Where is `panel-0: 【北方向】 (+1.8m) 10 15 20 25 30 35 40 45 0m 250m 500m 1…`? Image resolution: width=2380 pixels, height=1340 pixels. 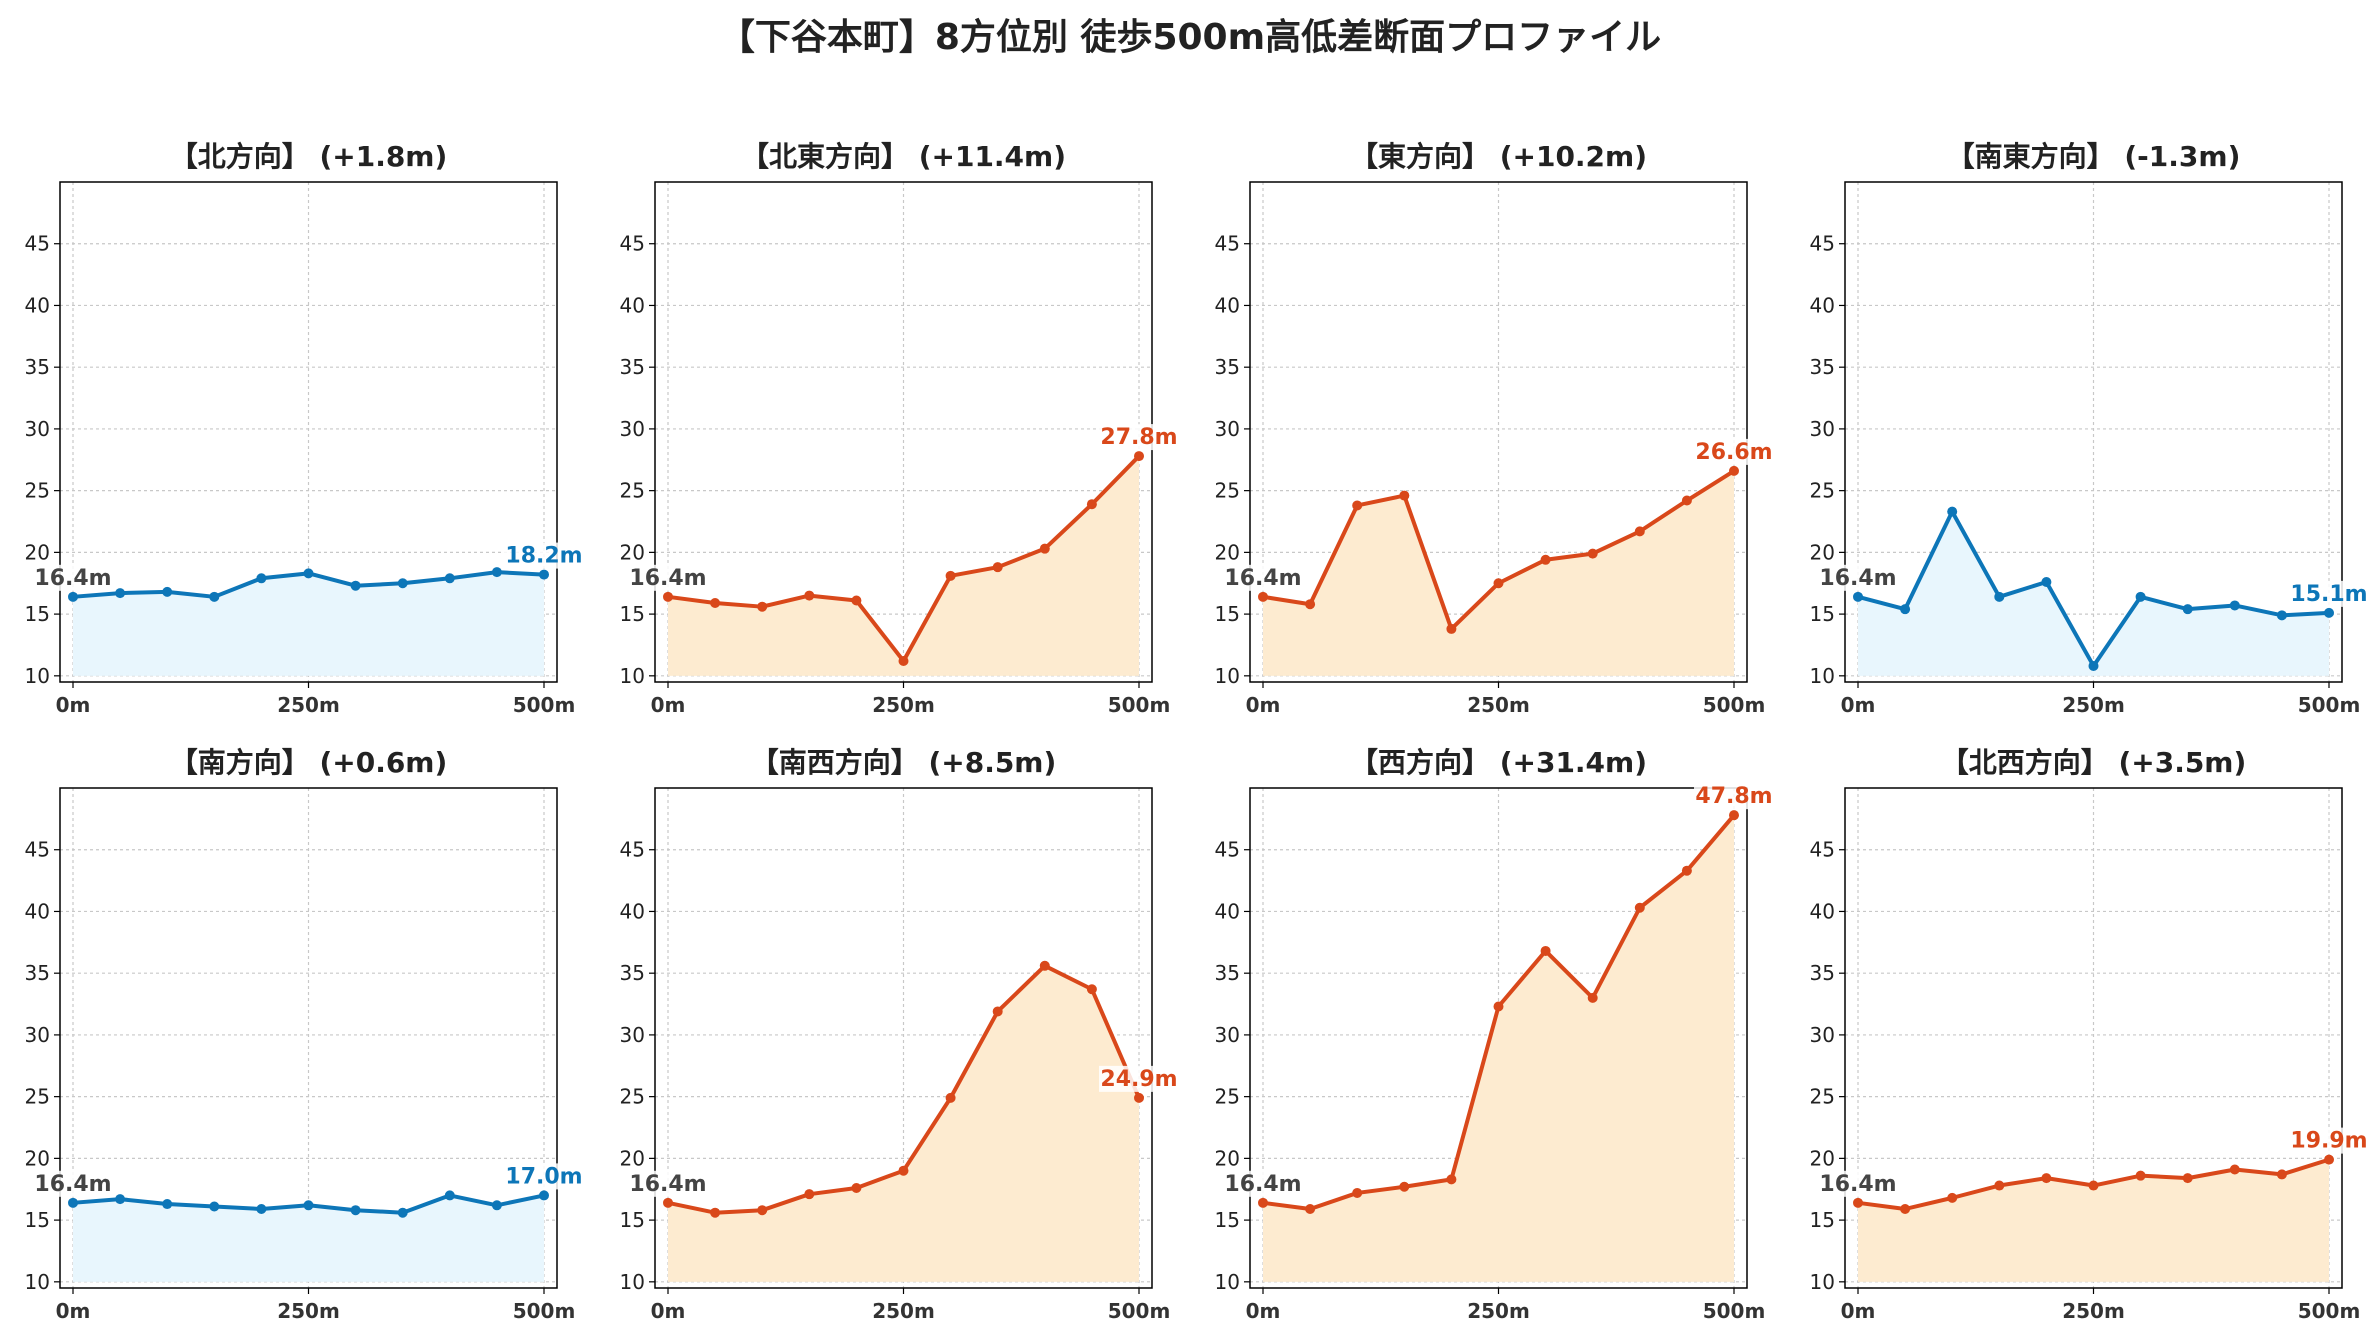
panel-0: 【北方向】 (+1.8m) 10 15 20 25 30 35 40 45 0m 250m 500m 1… is located at coordinates (304, 428).